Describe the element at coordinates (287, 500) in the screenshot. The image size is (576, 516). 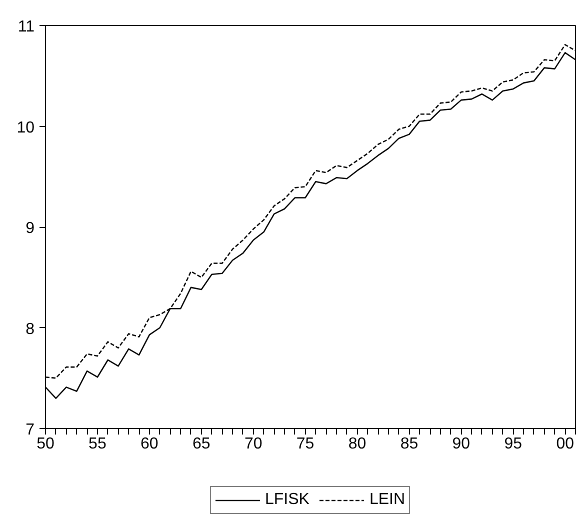
I see `legend-label: LFISK` at that location.